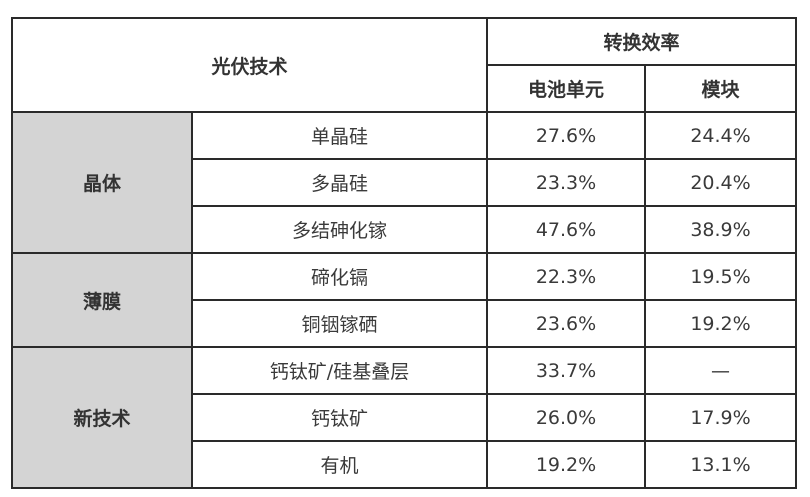  I want to click on category-cell: 新技术, so click(102, 417).